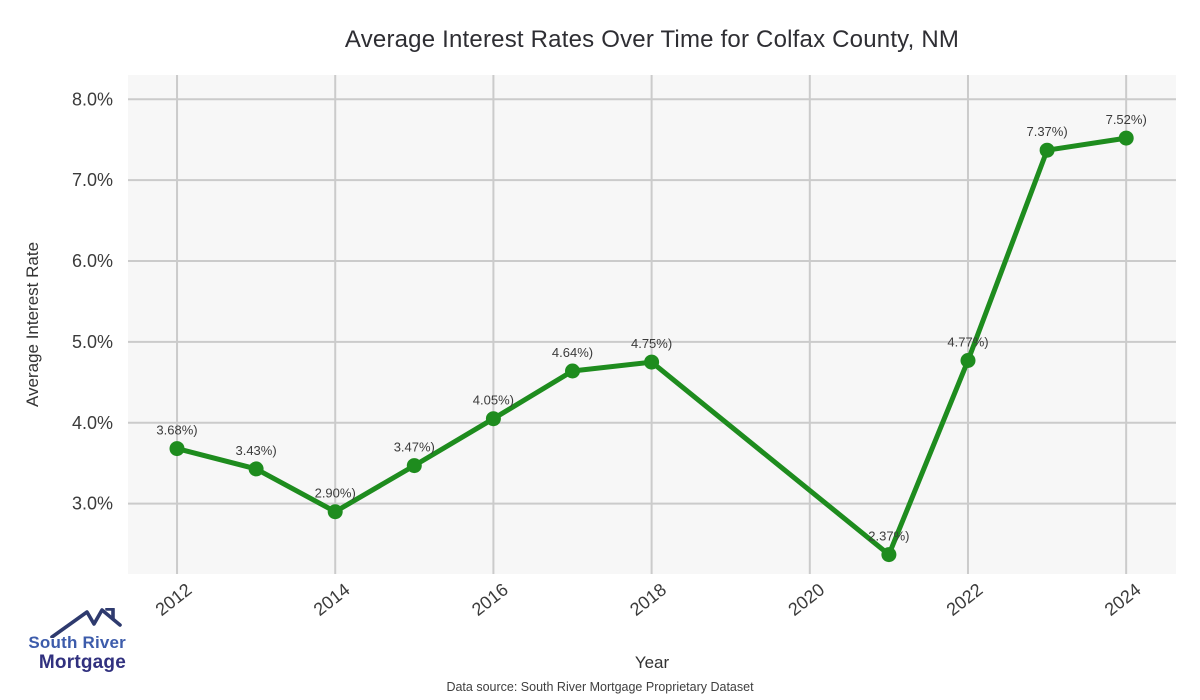 The width and height of the screenshot is (1200, 700). I want to click on data-point-label: 2.90%), so click(335, 493).